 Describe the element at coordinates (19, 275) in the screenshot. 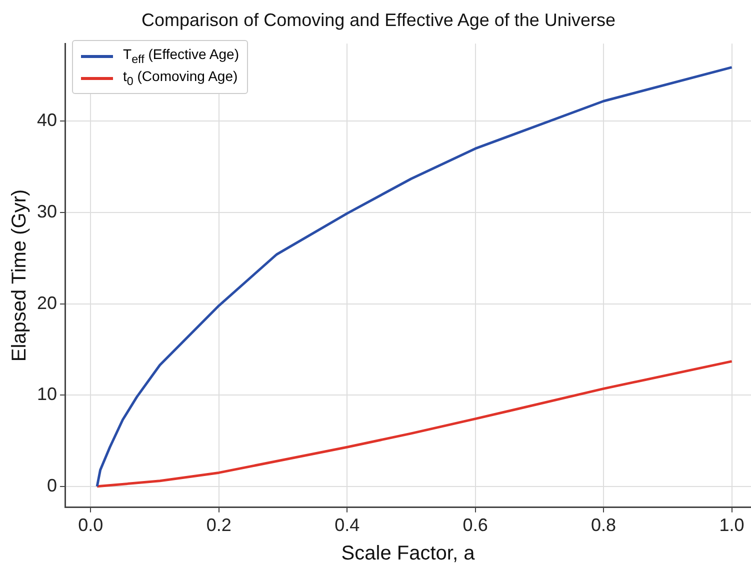

I see `y-axis-title: Elapsed Time (Gyr)` at that location.